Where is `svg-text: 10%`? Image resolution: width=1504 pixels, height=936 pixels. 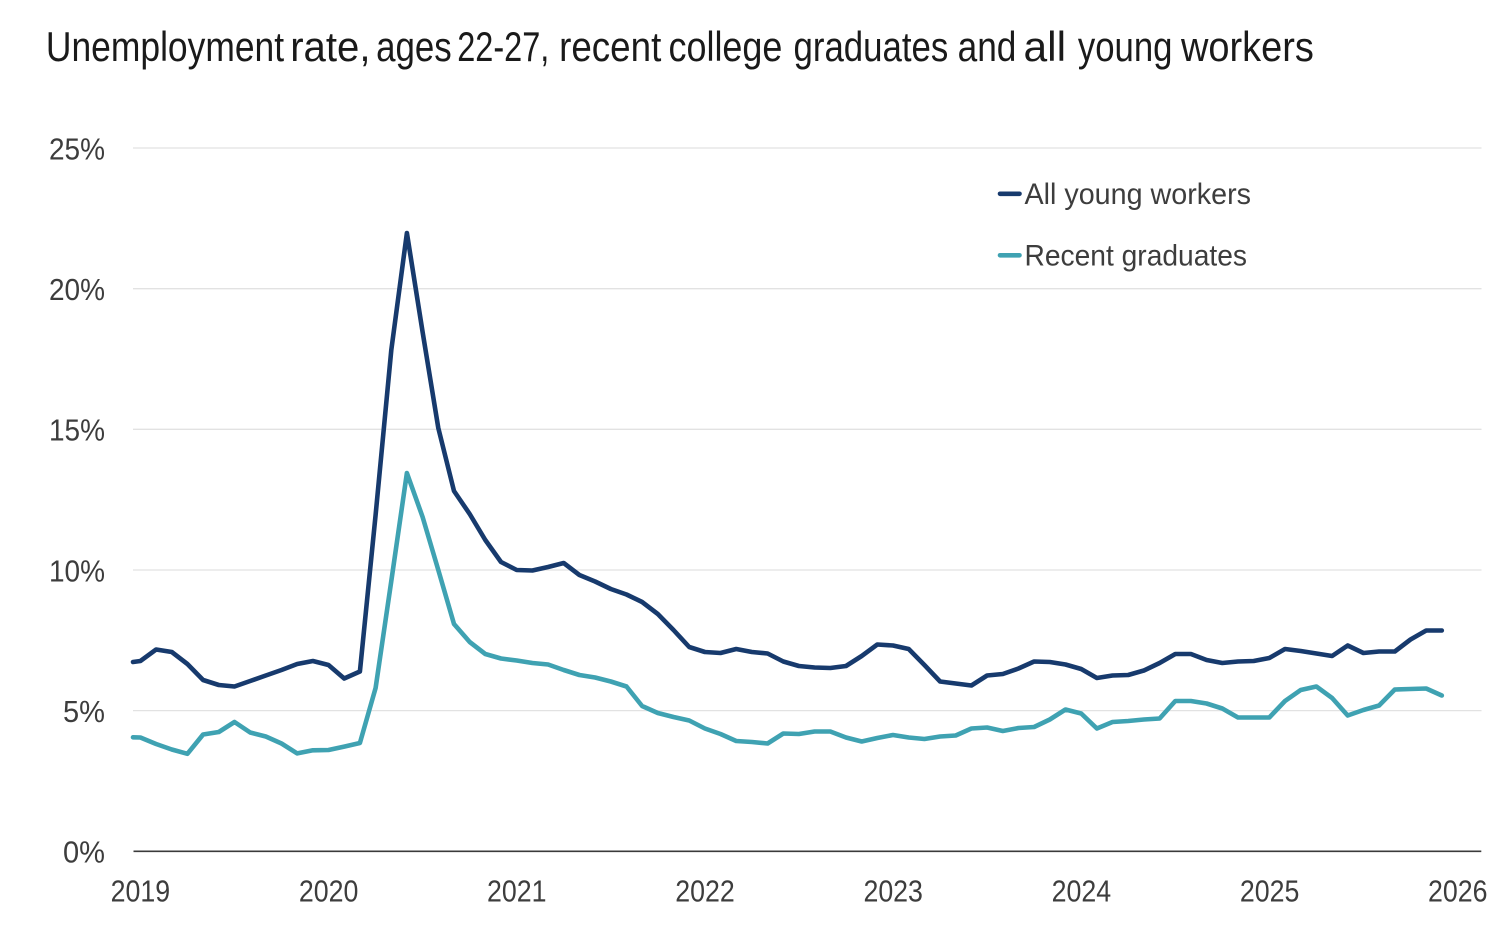 svg-text: 10% is located at coordinates (77, 570).